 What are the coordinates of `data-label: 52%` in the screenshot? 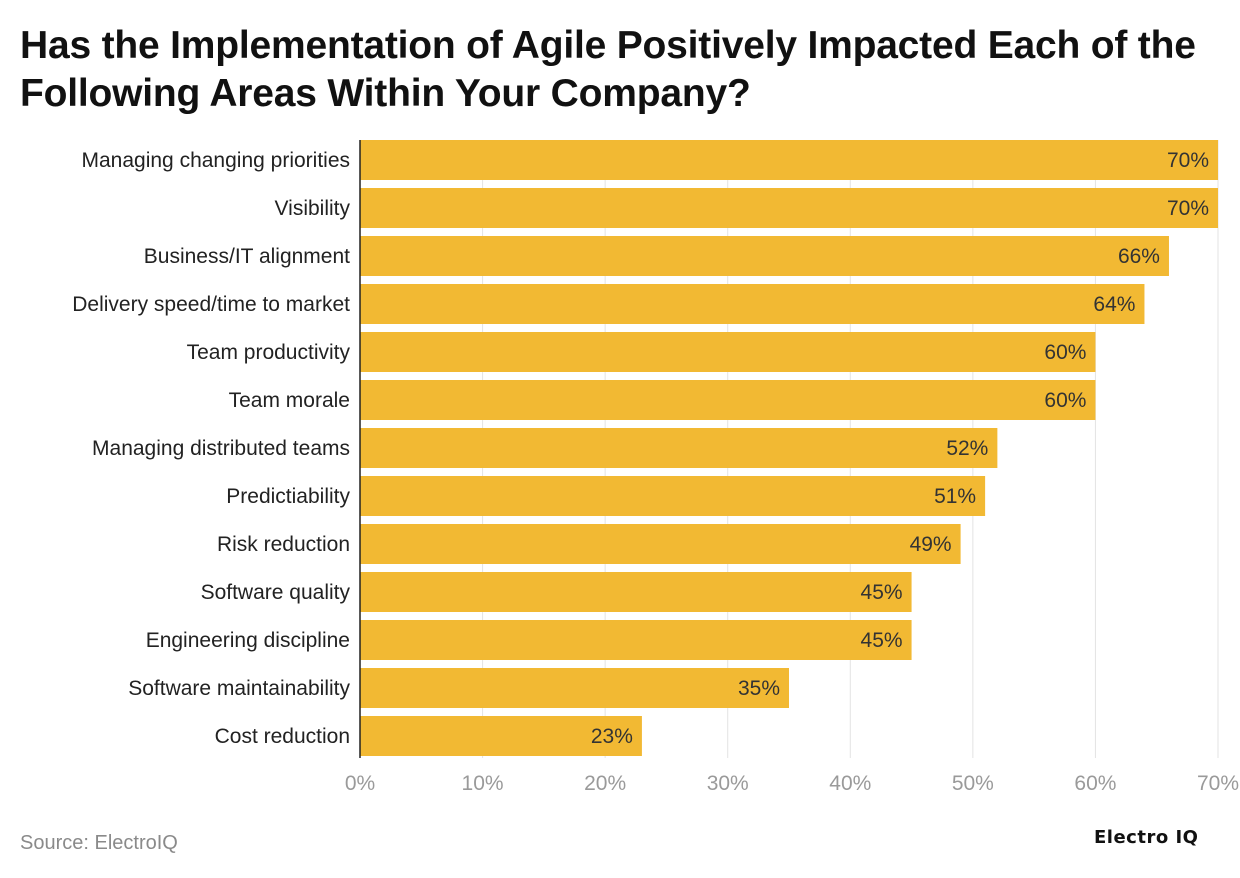 It's located at (967, 448).